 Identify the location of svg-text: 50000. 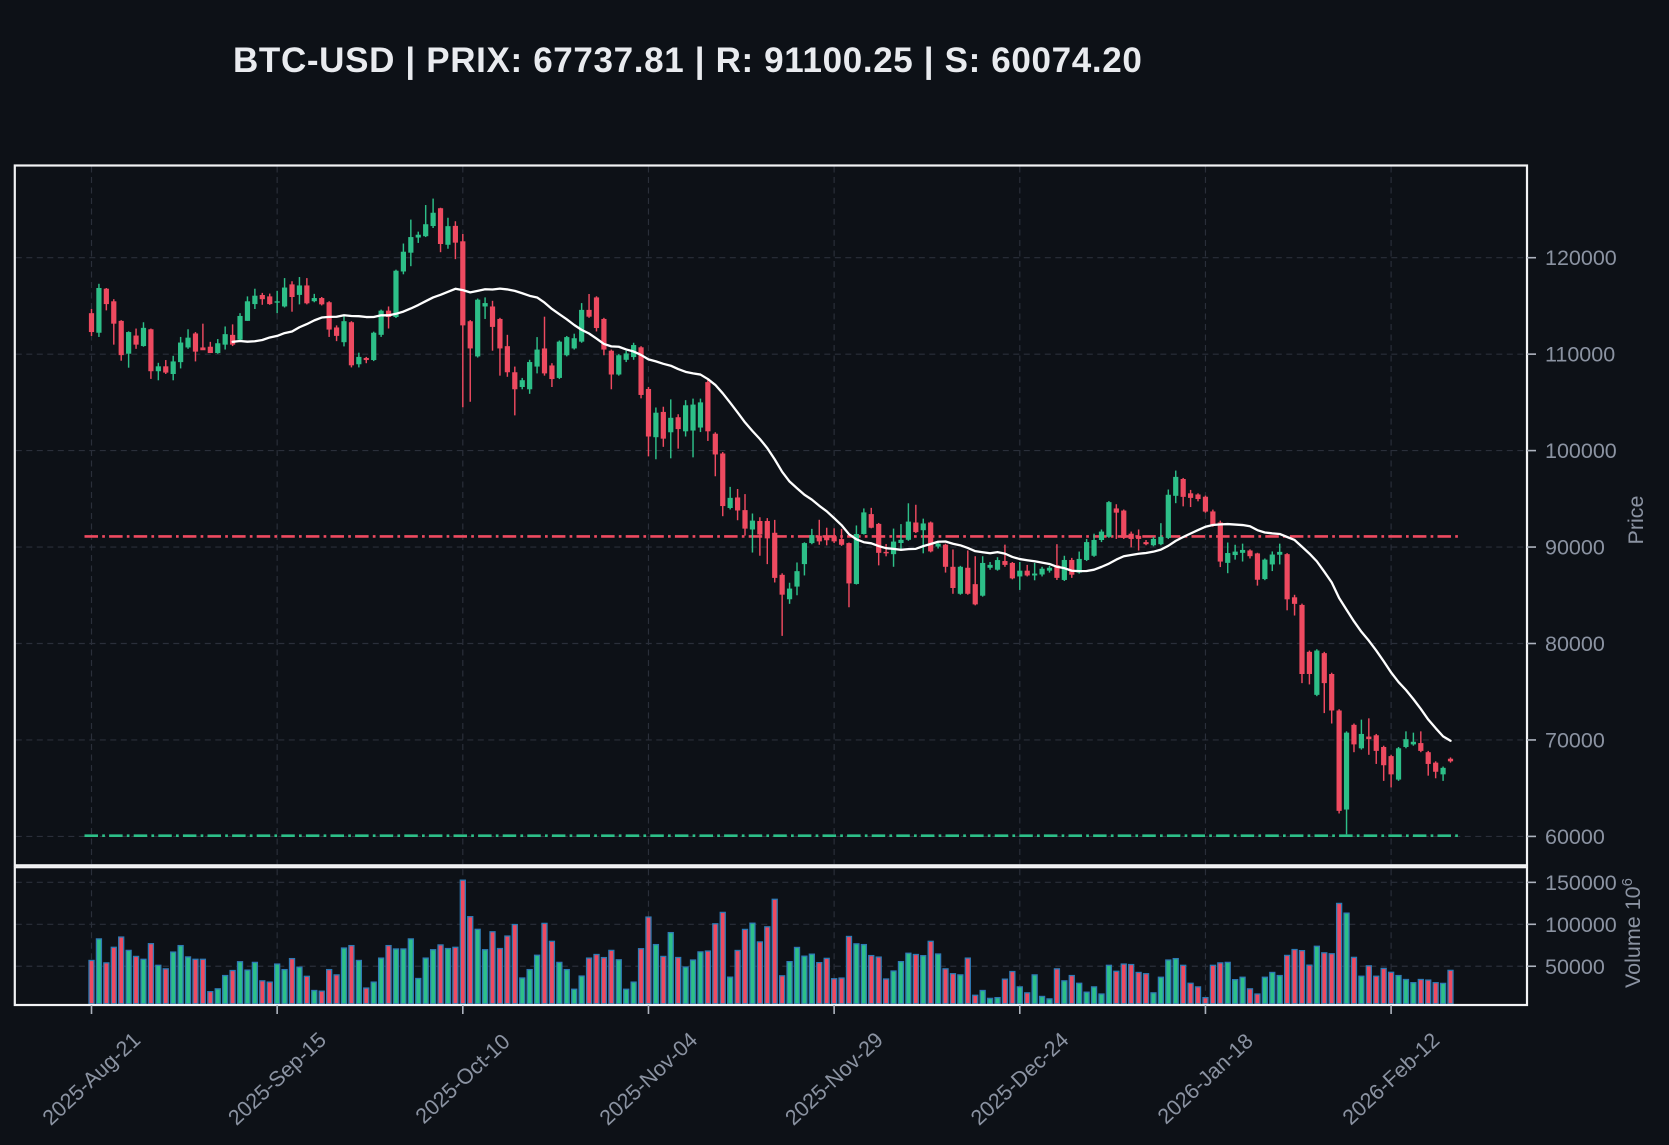
(1575, 967).